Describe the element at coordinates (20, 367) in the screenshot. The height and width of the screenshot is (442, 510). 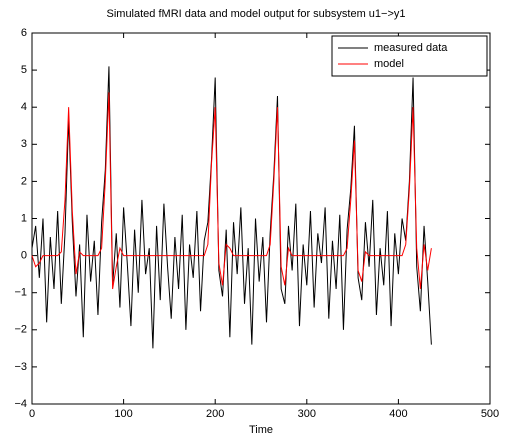
I see `y-tick-label: −3` at that location.